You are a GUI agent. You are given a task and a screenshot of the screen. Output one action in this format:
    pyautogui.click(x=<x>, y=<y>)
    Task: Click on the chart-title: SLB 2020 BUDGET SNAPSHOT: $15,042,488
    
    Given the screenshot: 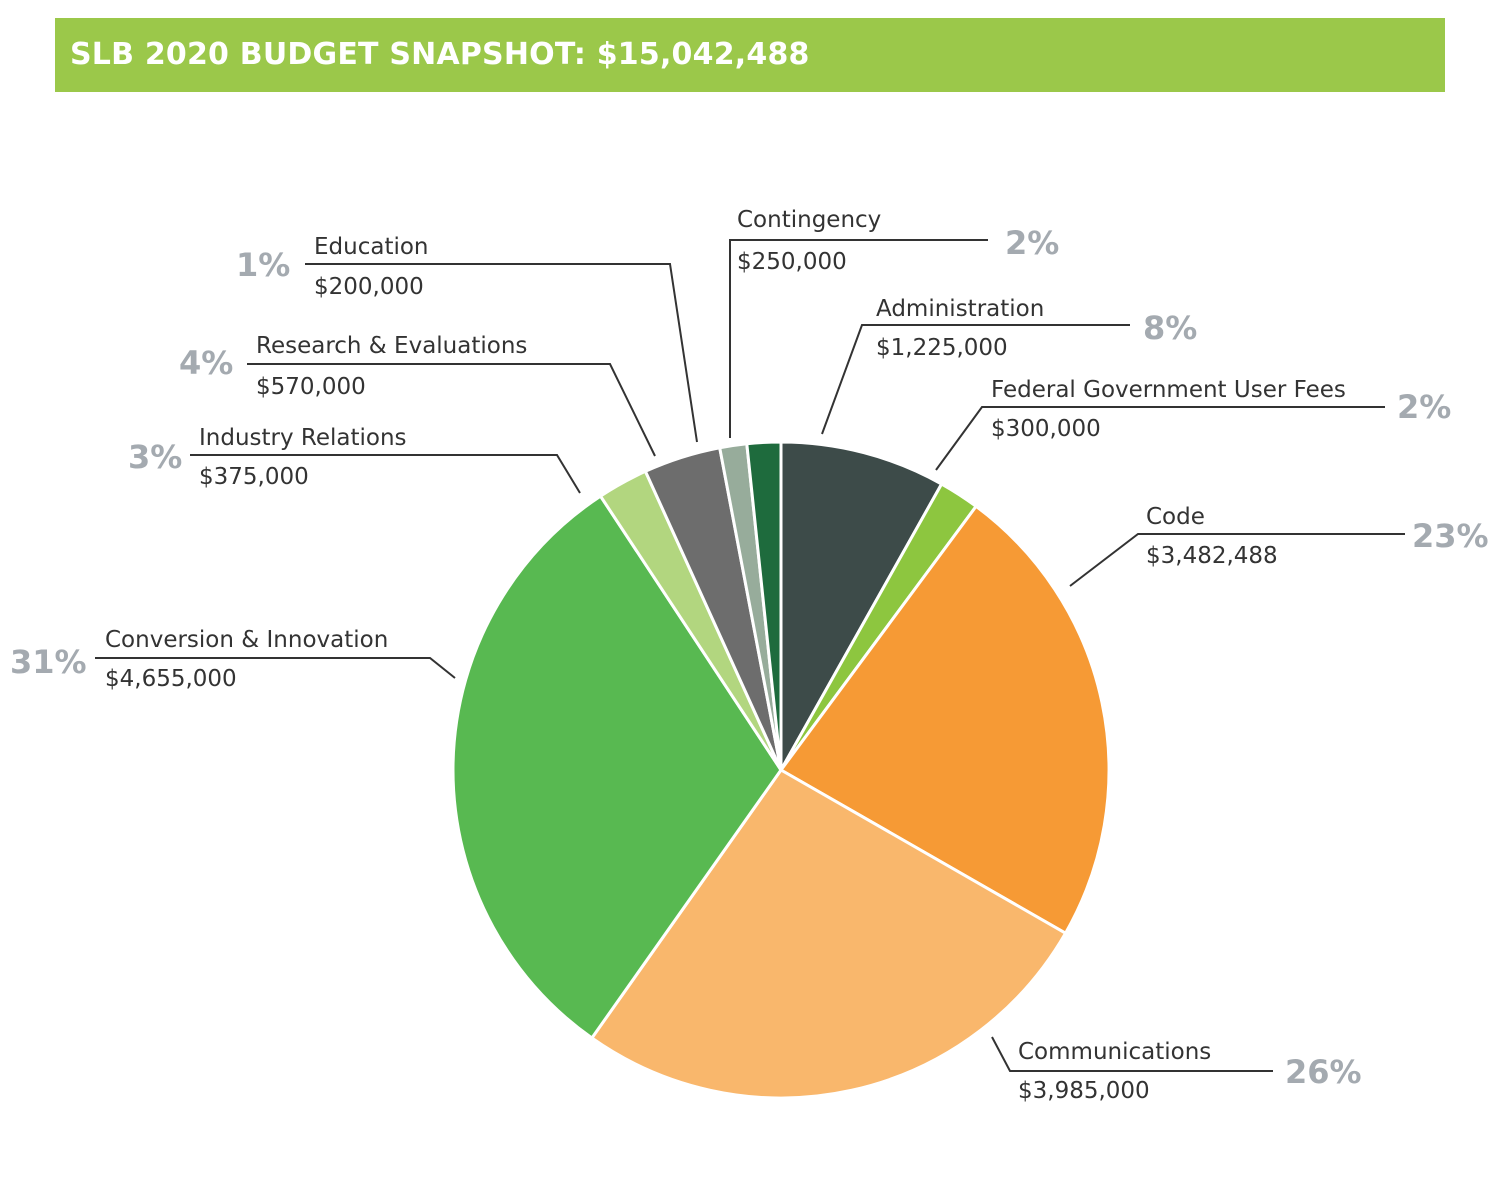 What is the action you would take?
    pyautogui.click(x=440, y=54)
    